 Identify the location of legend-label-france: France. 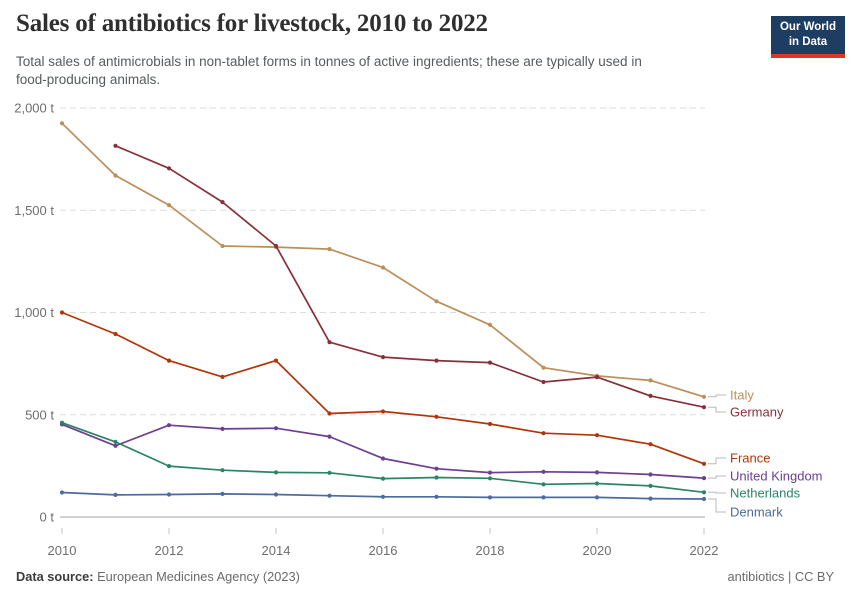
(750, 458).